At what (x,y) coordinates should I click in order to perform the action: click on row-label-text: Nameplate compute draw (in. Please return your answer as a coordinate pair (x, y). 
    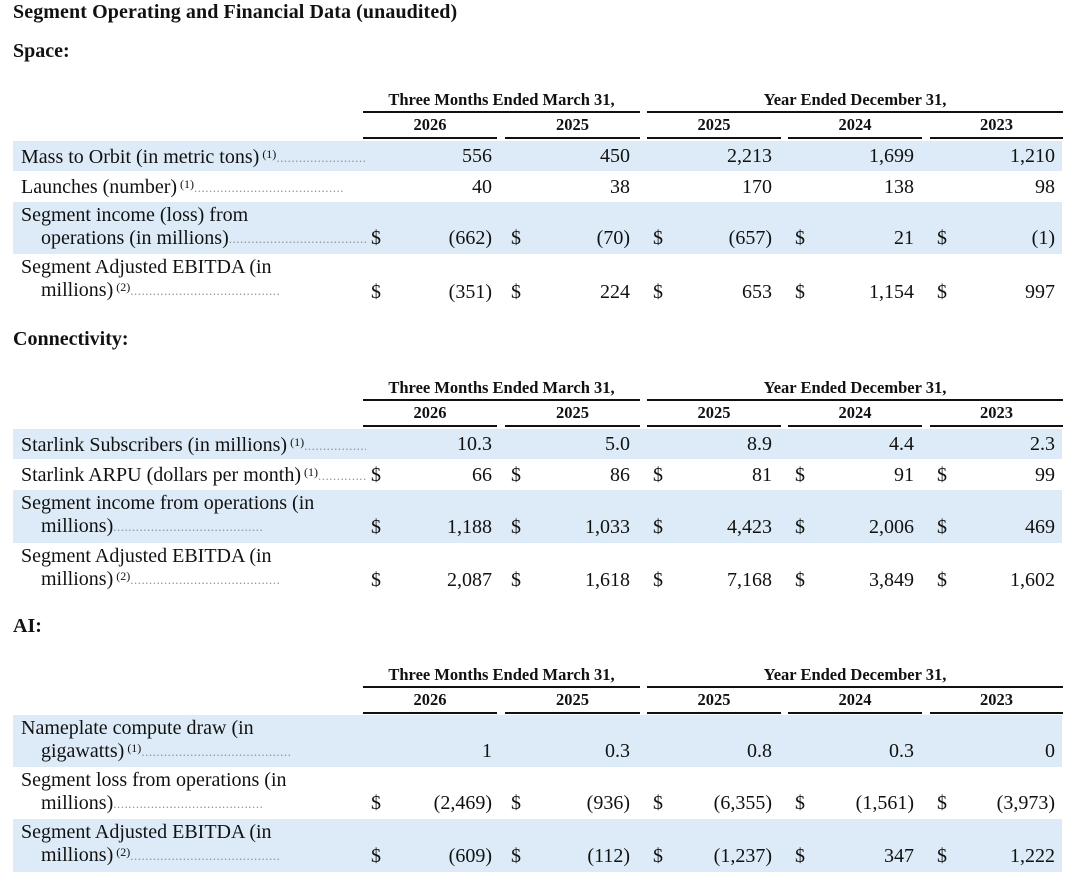
    Looking at the image, I should click on (137, 728).